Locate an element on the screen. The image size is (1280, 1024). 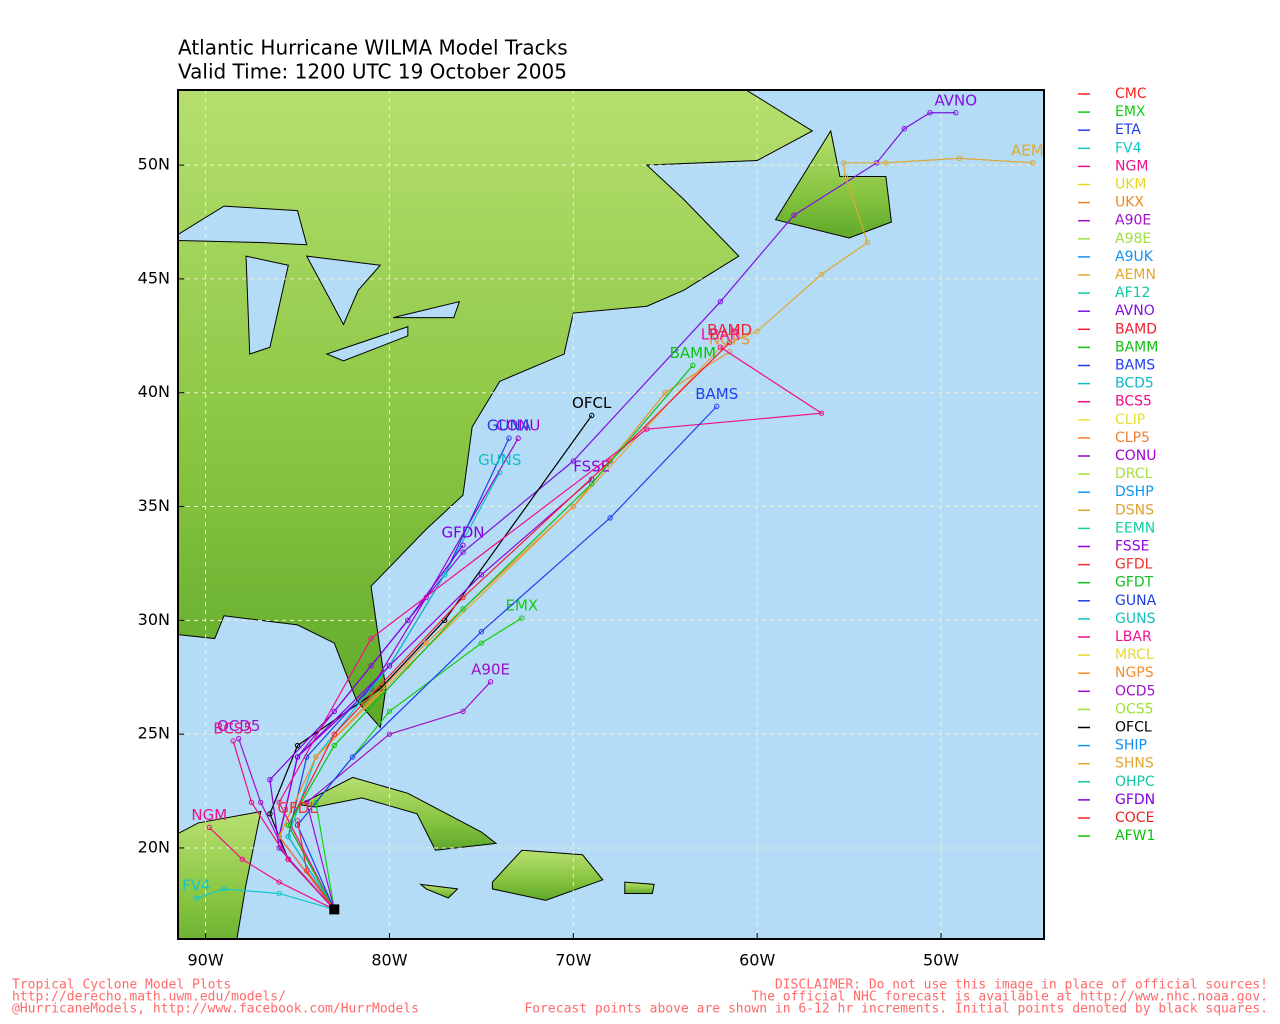
lon-tick-label: 90W is located at coordinates (205, 960).